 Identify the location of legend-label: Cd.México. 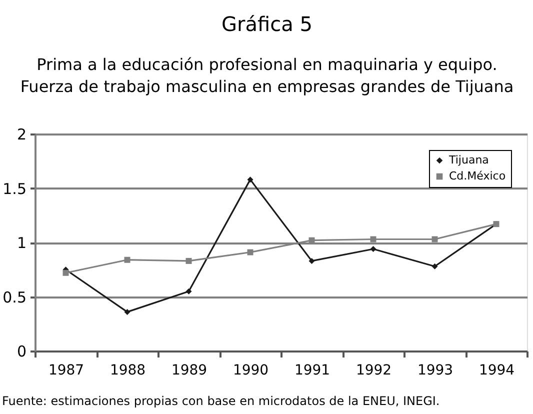
(477, 176).